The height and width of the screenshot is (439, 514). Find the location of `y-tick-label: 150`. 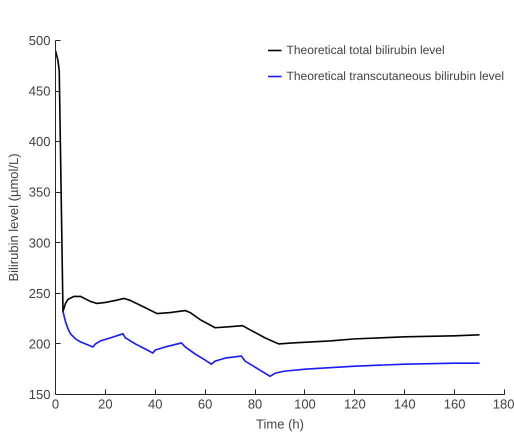

y-tick-label: 150 is located at coordinates (39, 394).